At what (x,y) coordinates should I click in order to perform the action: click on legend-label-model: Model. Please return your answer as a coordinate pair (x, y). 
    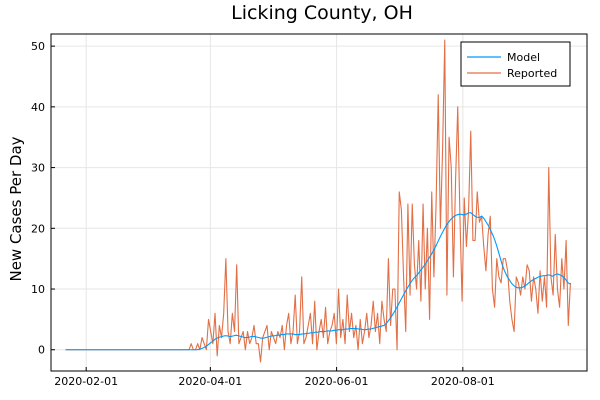
    Looking at the image, I should click on (523, 57).